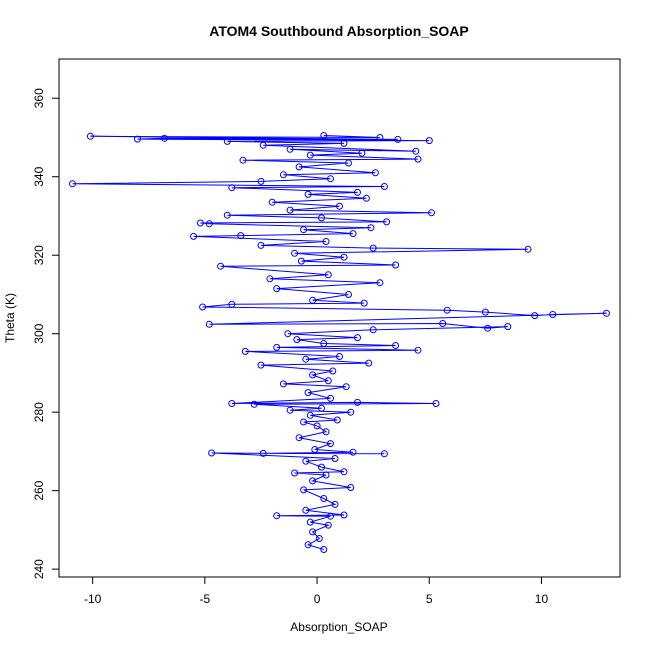 The width and height of the screenshot is (650, 650). I want to click on y-axis-label: Theta (K), so click(10, 318).